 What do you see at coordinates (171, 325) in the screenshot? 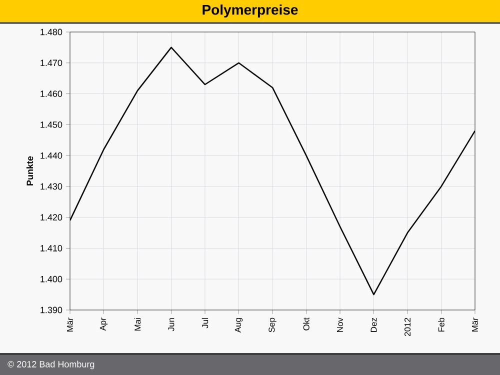
I see `x-tick-label: Jun` at bounding box center [171, 325].